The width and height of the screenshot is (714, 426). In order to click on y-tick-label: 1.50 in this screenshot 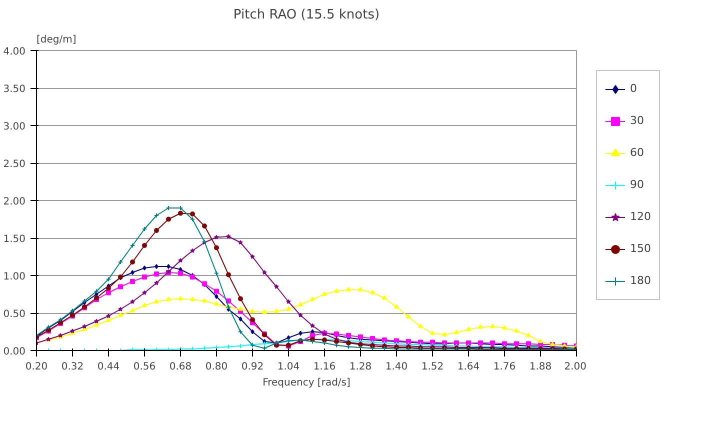, I will do `click(14, 239)`.